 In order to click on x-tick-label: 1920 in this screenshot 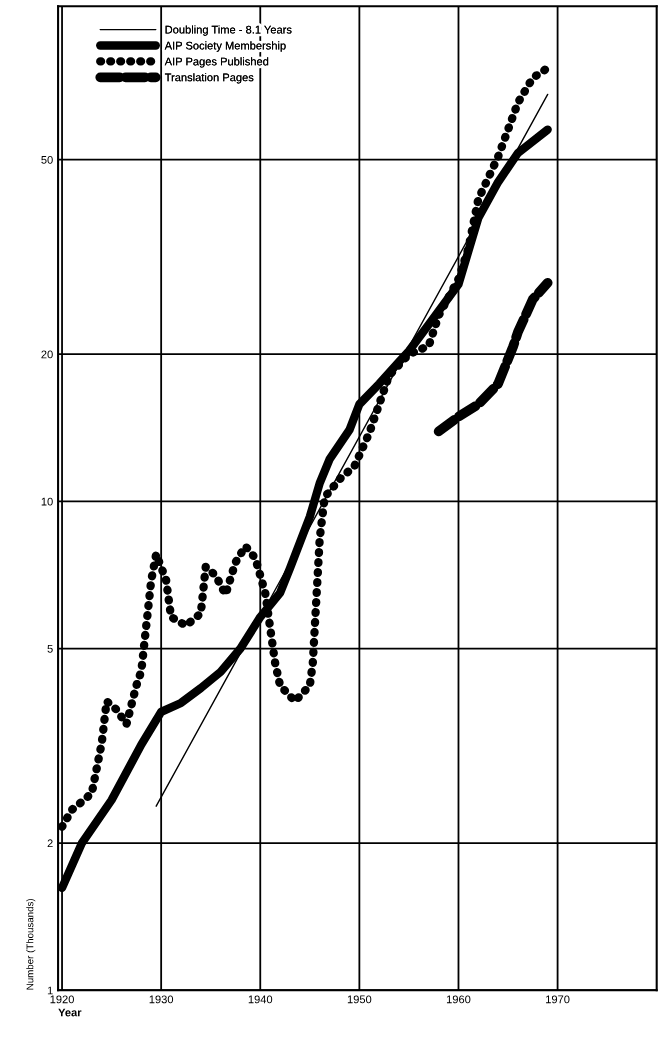, I will do `click(62, 999)`.